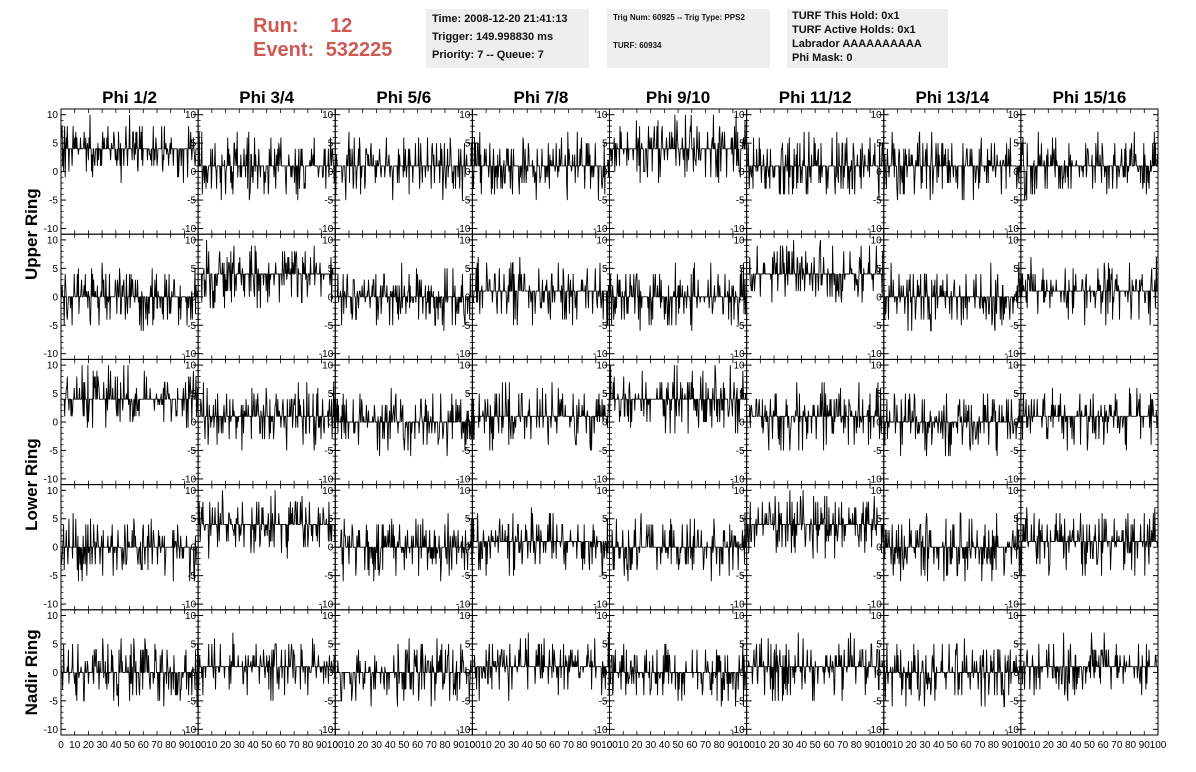 The height and width of the screenshot is (772, 1196). I want to click on trigger-text: Trigger: 149.998830 ms, so click(493, 37).